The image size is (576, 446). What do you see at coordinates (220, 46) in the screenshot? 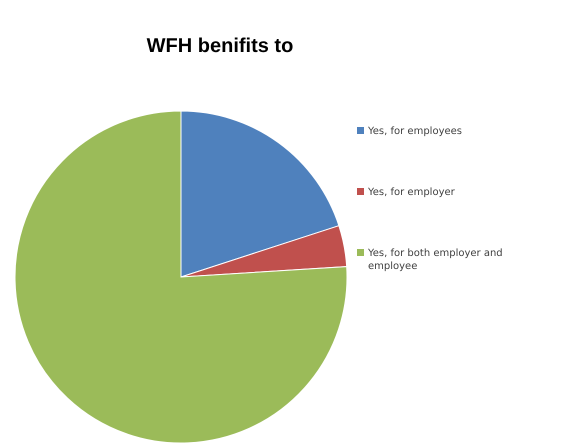
I see `chart-title: WFH benifits to` at bounding box center [220, 46].